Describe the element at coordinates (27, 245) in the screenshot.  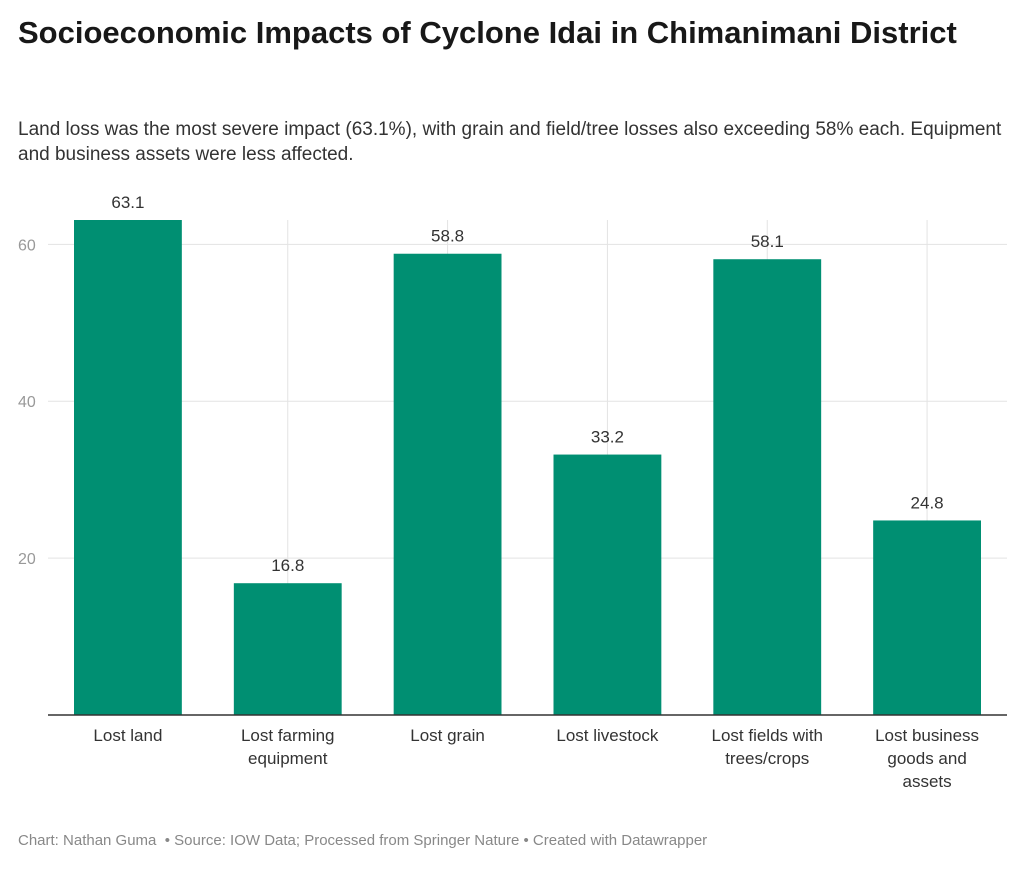
I see `y-tick-label: 60` at that location.